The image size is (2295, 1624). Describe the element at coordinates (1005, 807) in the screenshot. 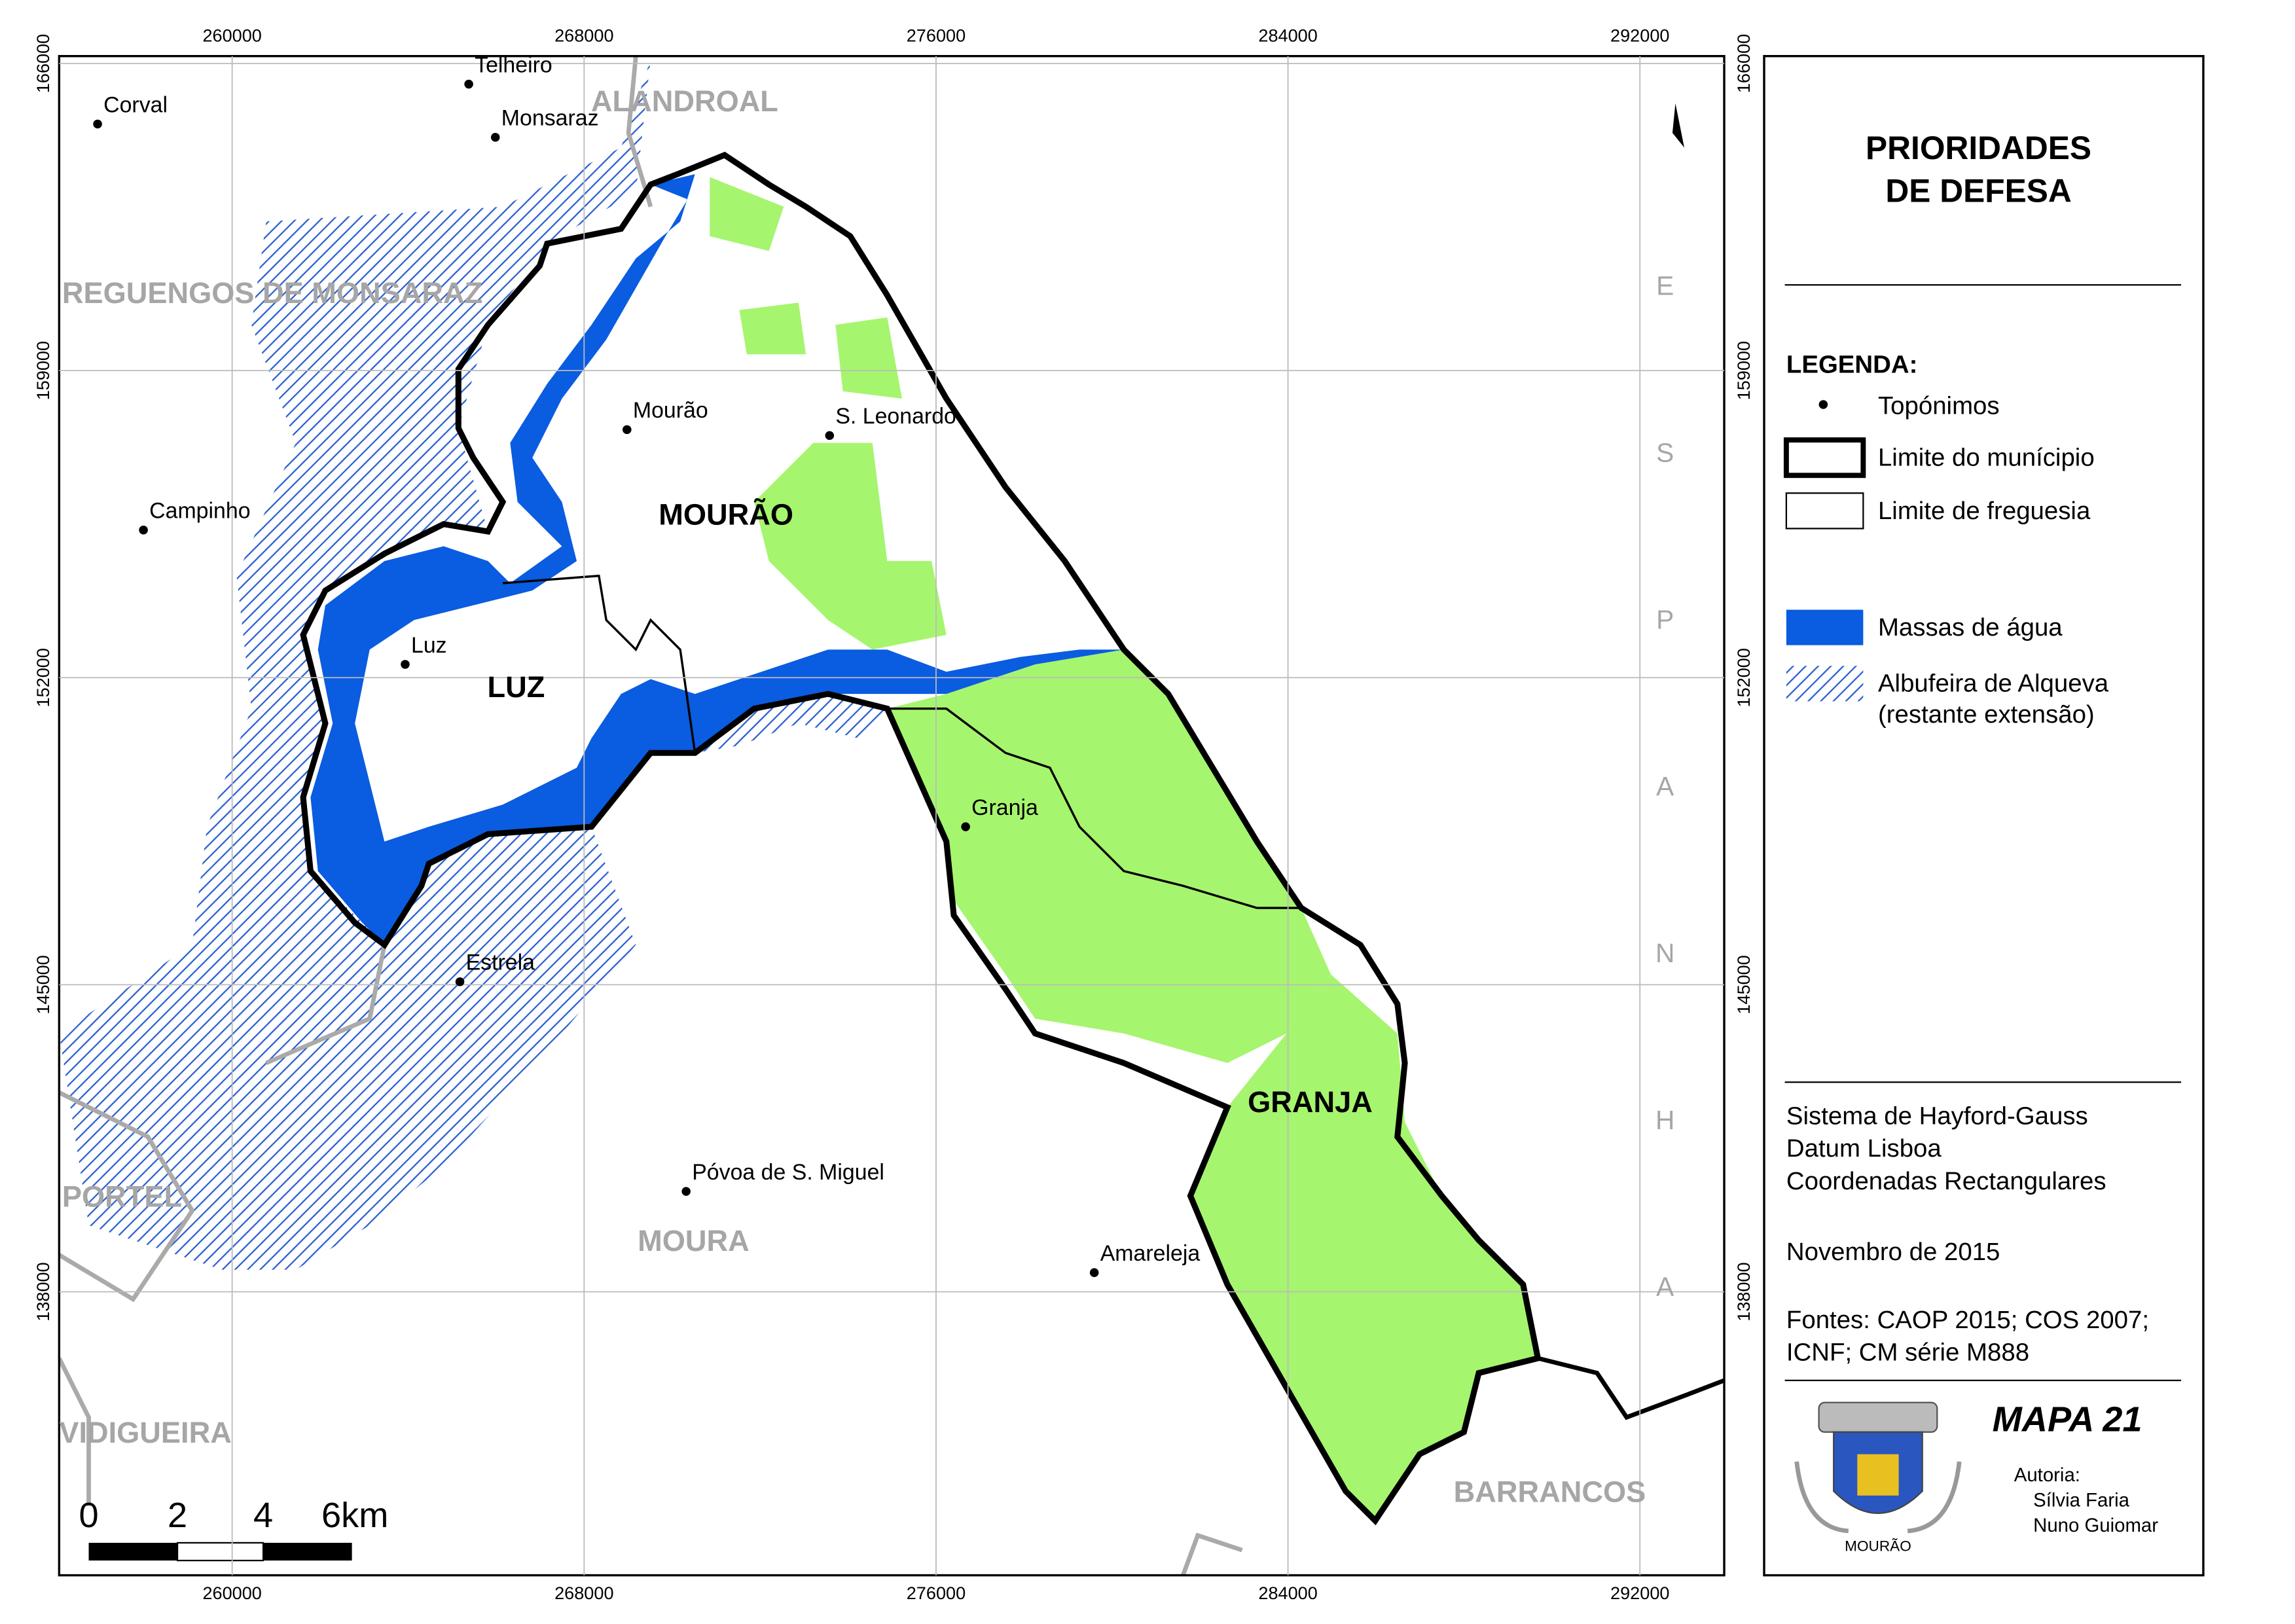

I see `place-label: Granja` at that location.